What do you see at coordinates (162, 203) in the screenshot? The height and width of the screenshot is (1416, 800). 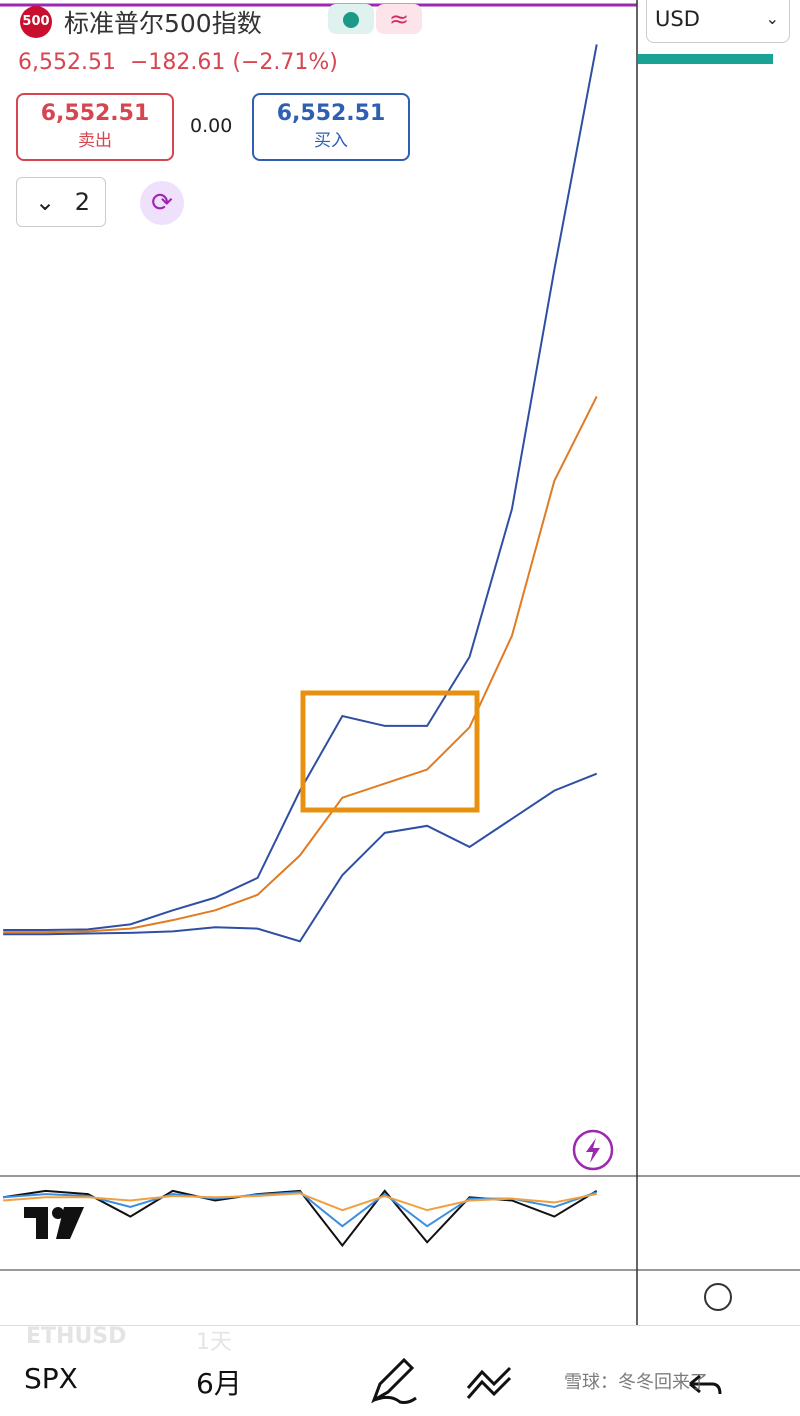 I see `refresh-button: ⟳` at bounding box center [162, 203].